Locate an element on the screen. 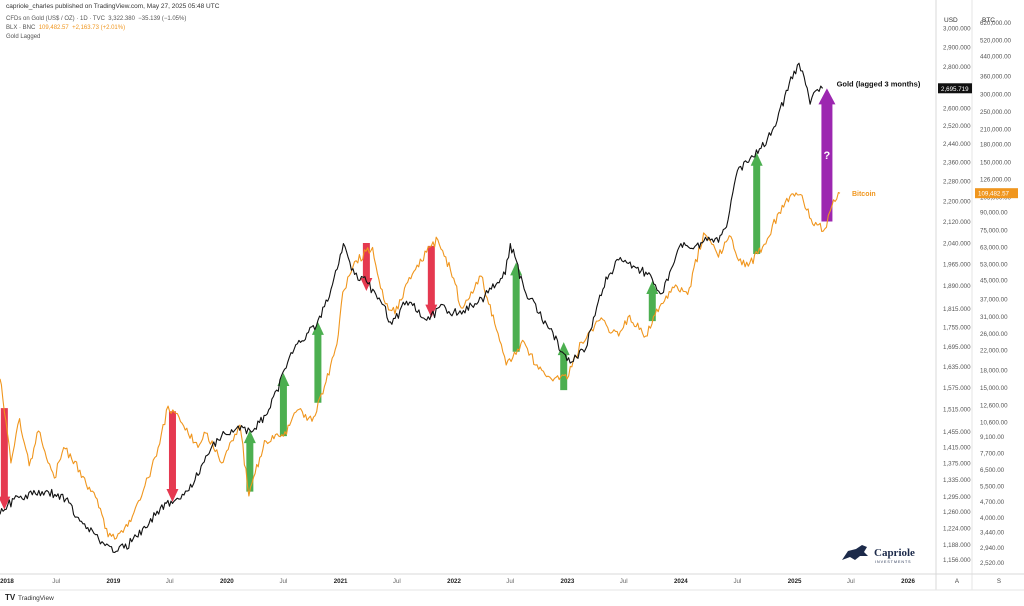 The width and height of the screenshot is (1024, 606). usd-tick-label: 2,280.000 is located at coordinates (957, 182).